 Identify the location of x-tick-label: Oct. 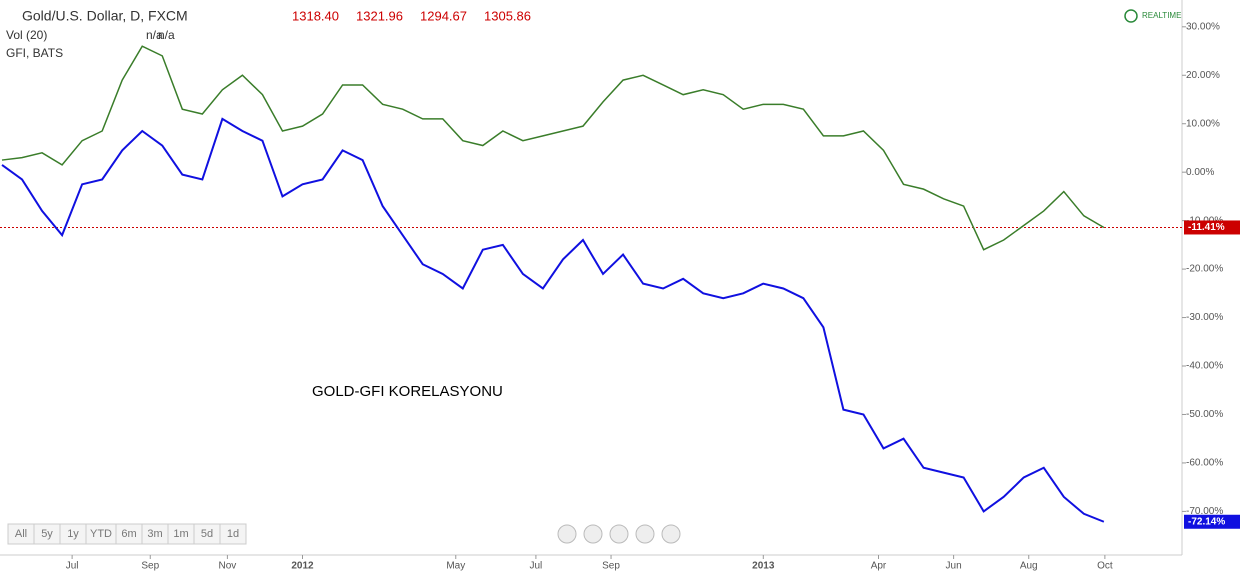
(1105, 566).